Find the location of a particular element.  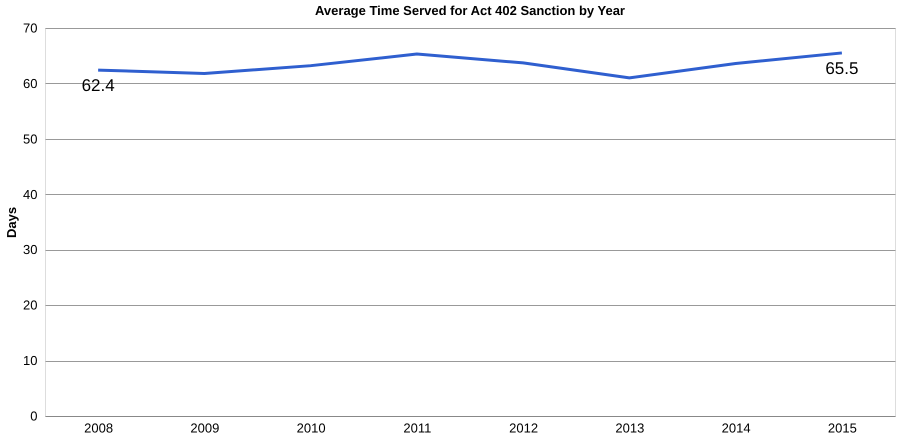

x-tick-label: 2011 is located at coordinates (417, 428).